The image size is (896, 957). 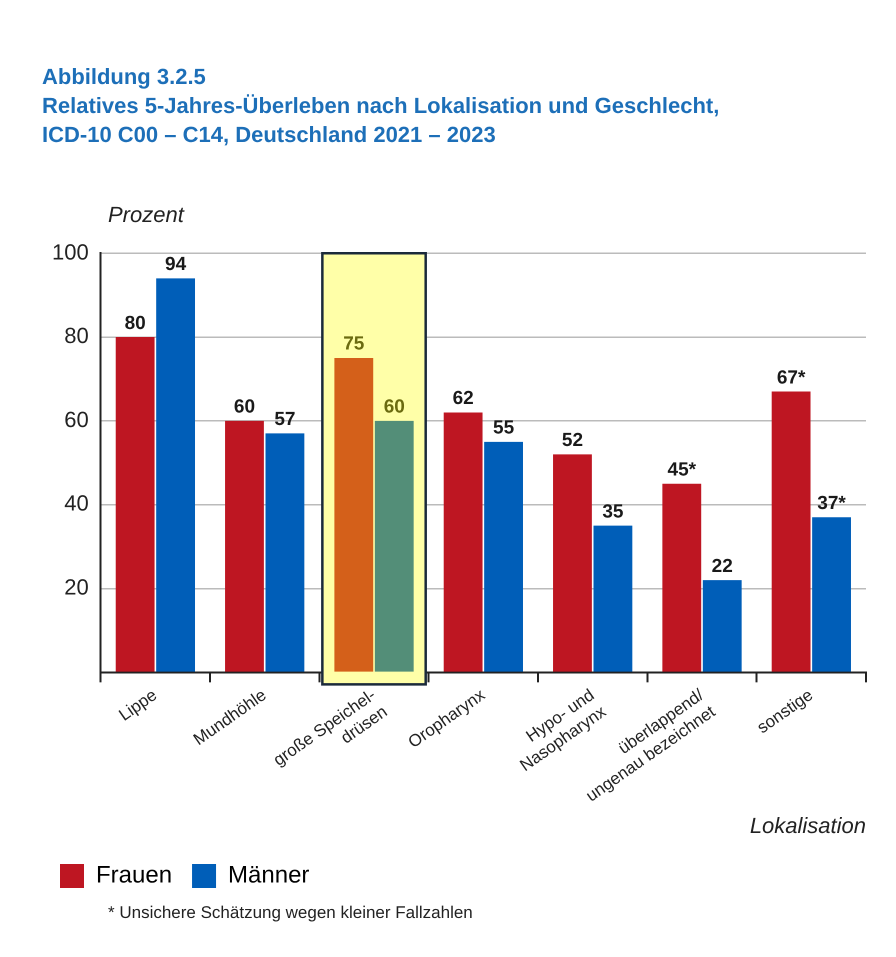 I want to click on chart-title: Abbildung 3.2.5, so click(x=124, y=77).